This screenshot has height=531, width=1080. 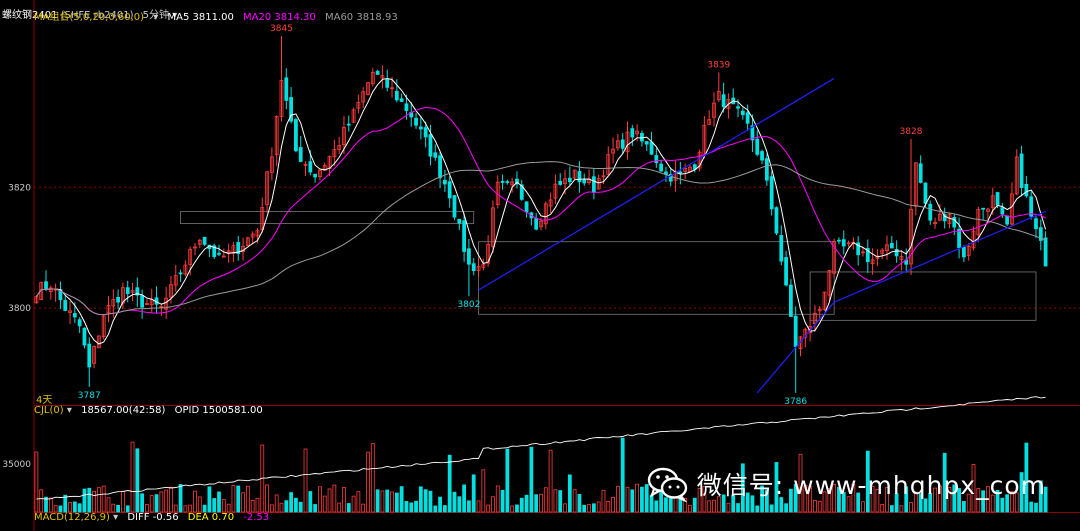 I want to click on period-selector: 5分钟, so click(x=156, y=15).